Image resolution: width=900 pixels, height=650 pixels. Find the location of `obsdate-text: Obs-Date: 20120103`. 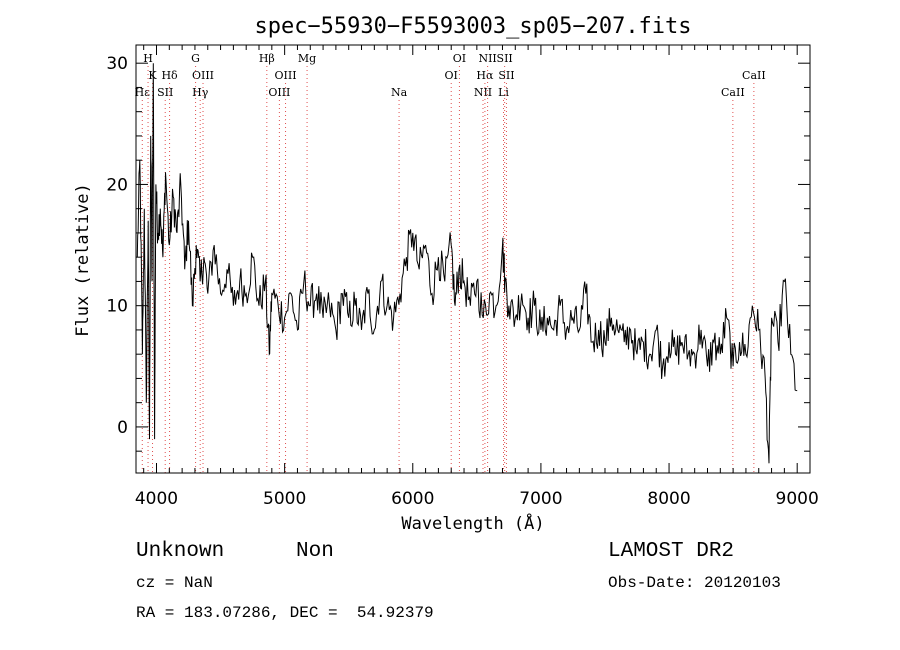

obsdate-text: Obs-Date: 20120103 is located at coordinates (694, 583).